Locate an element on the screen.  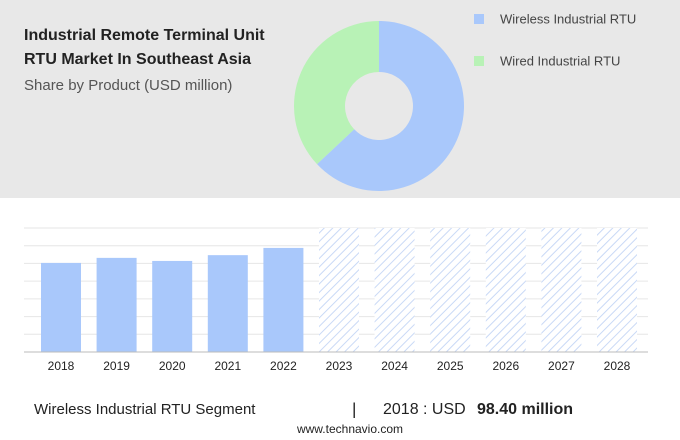
legend-label: Wireless Industrial RTU is located at coordinates (568, 18).